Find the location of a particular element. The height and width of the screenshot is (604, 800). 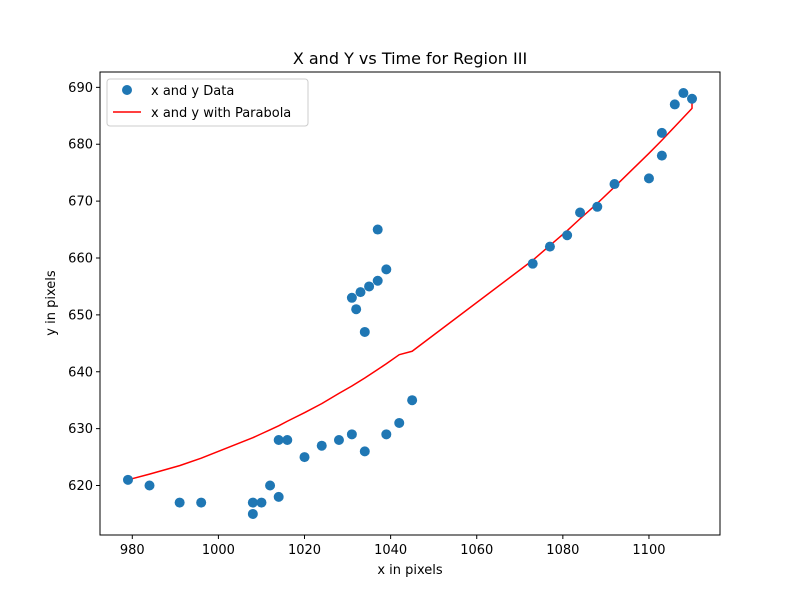

x-tick-label: 1060 is located at coordinates (476, 550).